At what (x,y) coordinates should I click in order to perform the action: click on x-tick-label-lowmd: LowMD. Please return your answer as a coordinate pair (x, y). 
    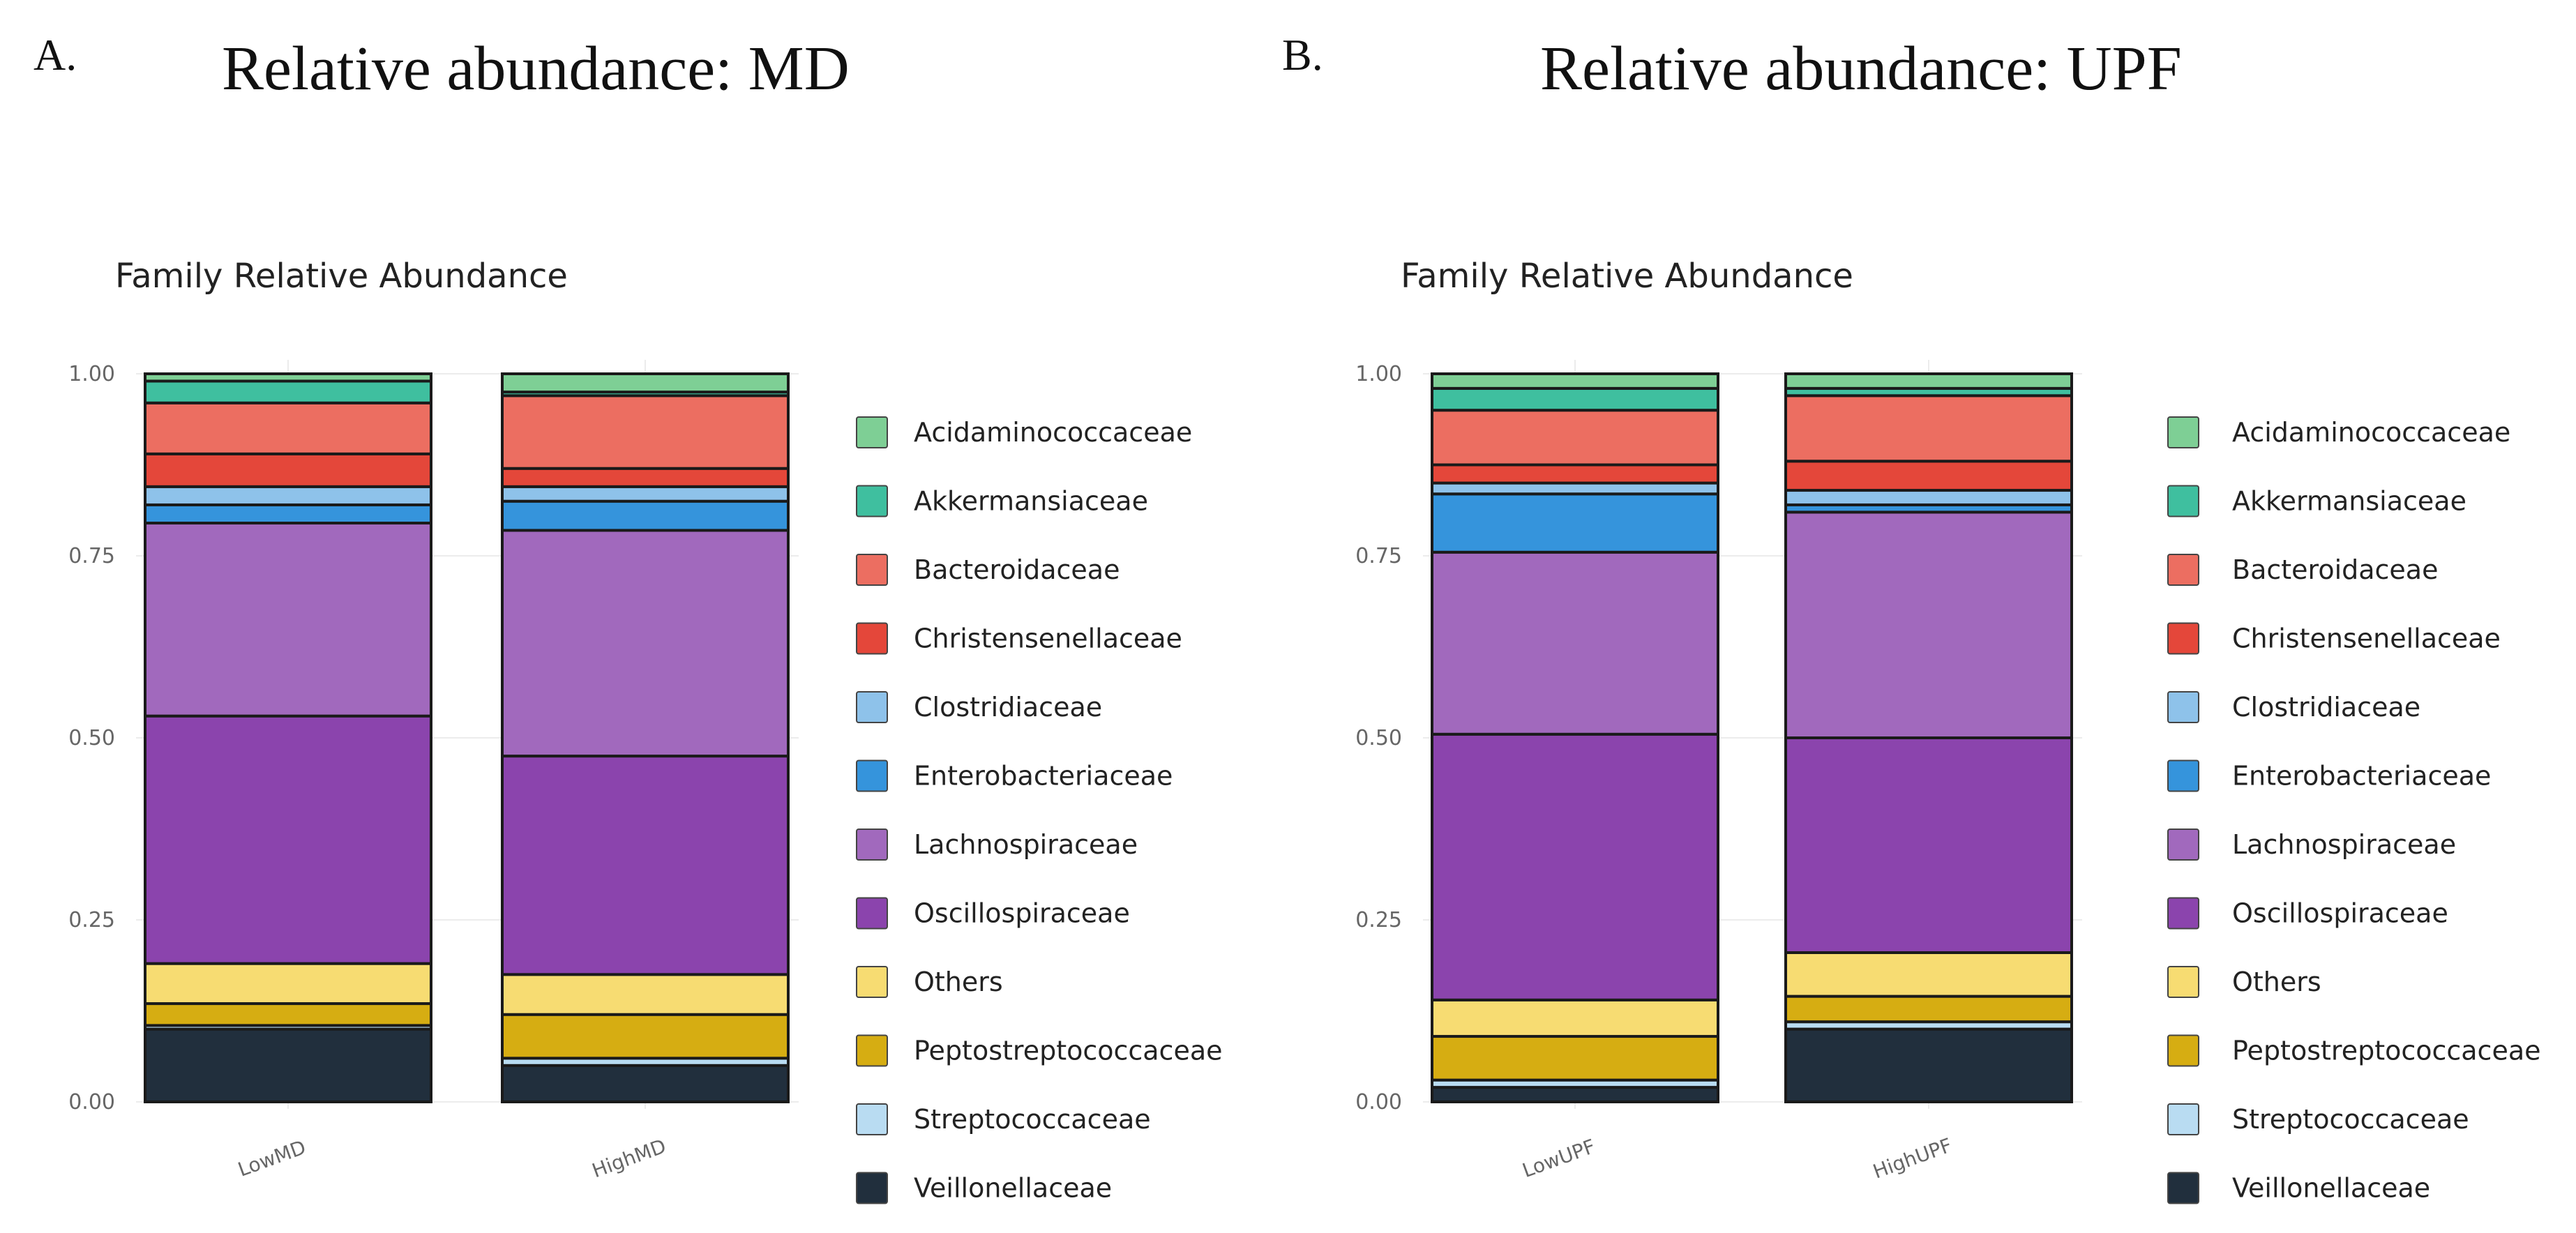
    Looking at the image, I should click on (272, 1158).